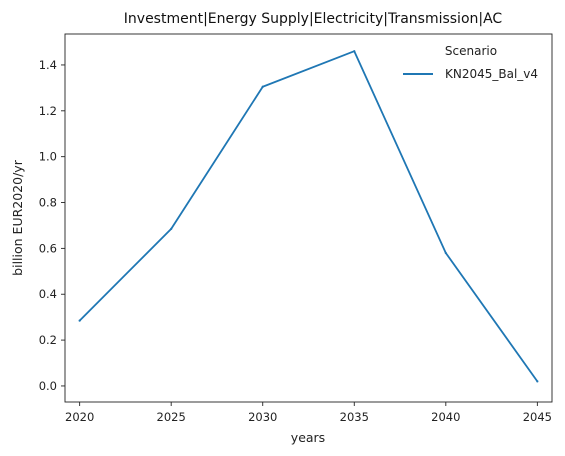  Describe the element at coordinates (48, 248) in the screenshot. I see `y-tick-label: 0.6` at that location.